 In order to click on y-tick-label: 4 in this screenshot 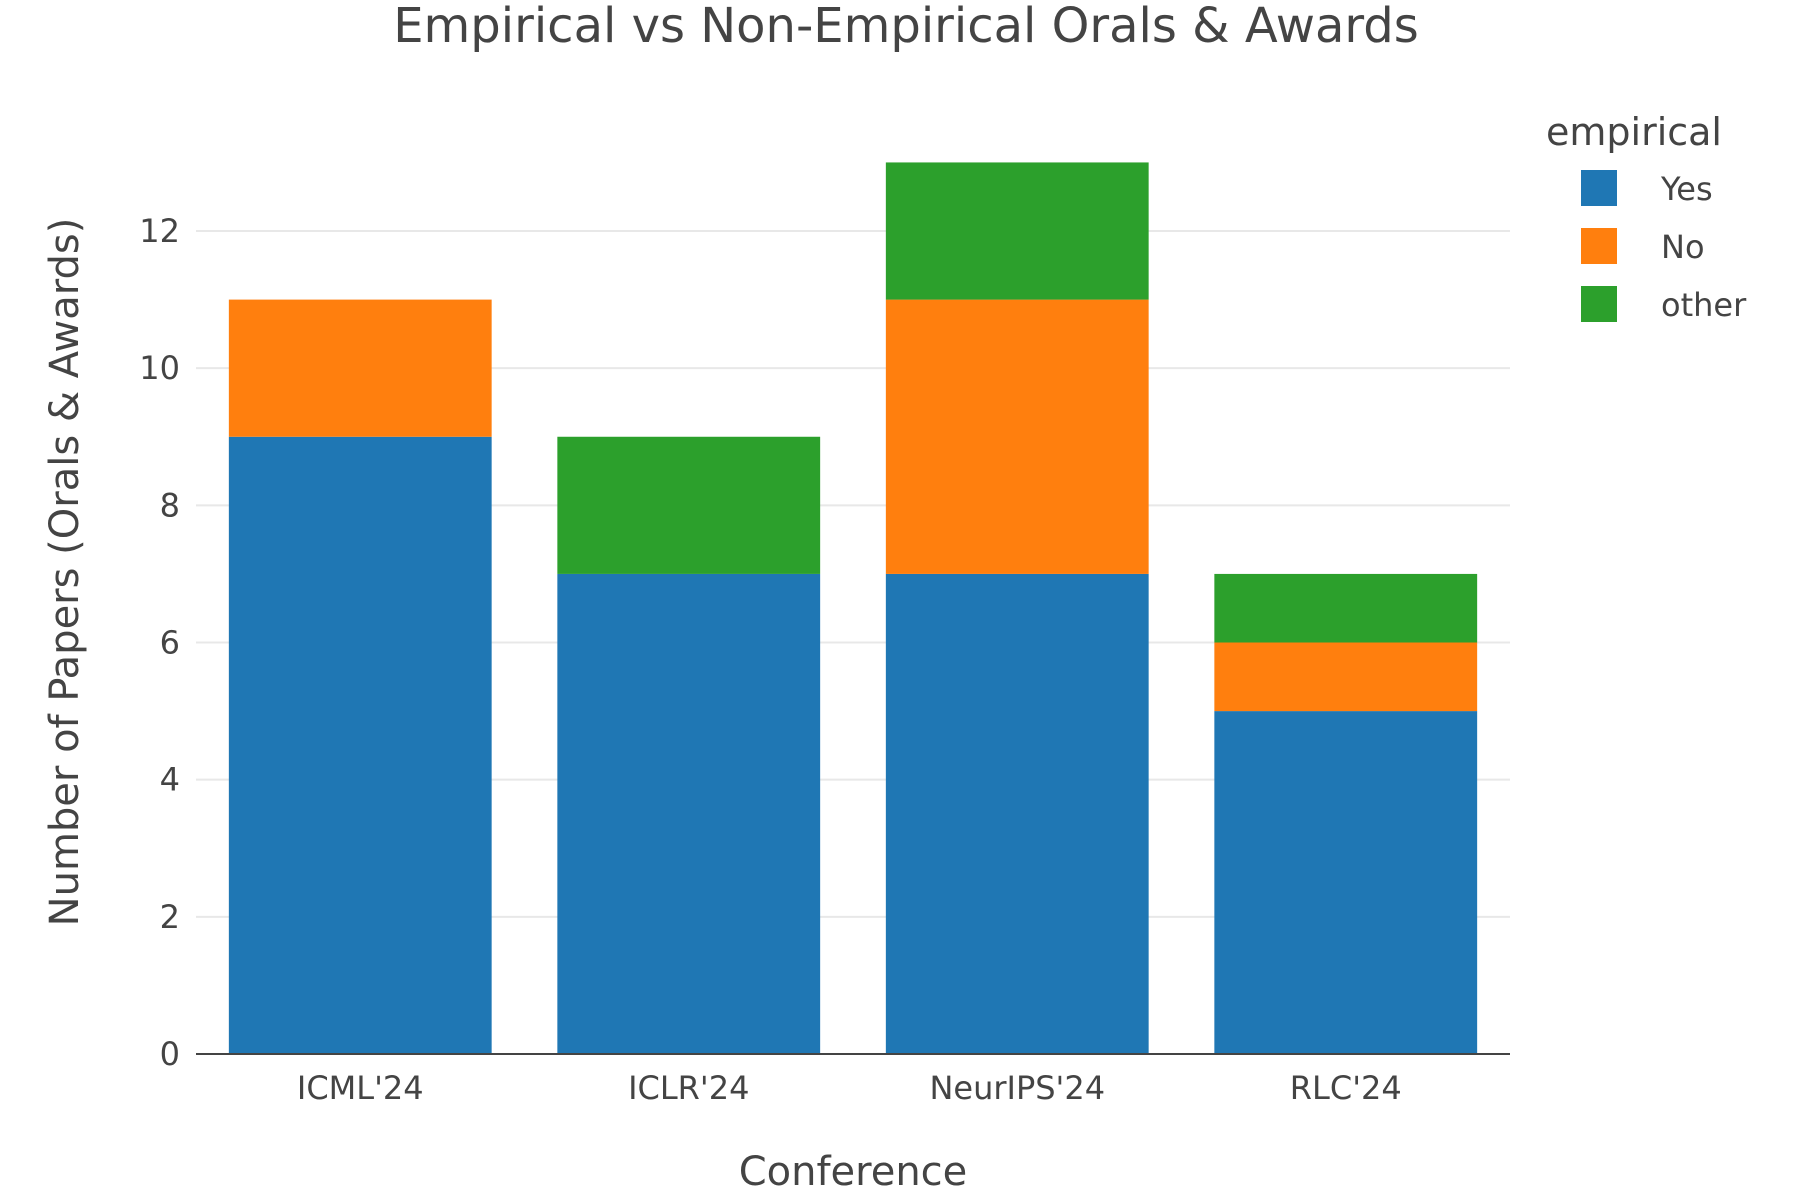, I will do `click(170, 780)`.